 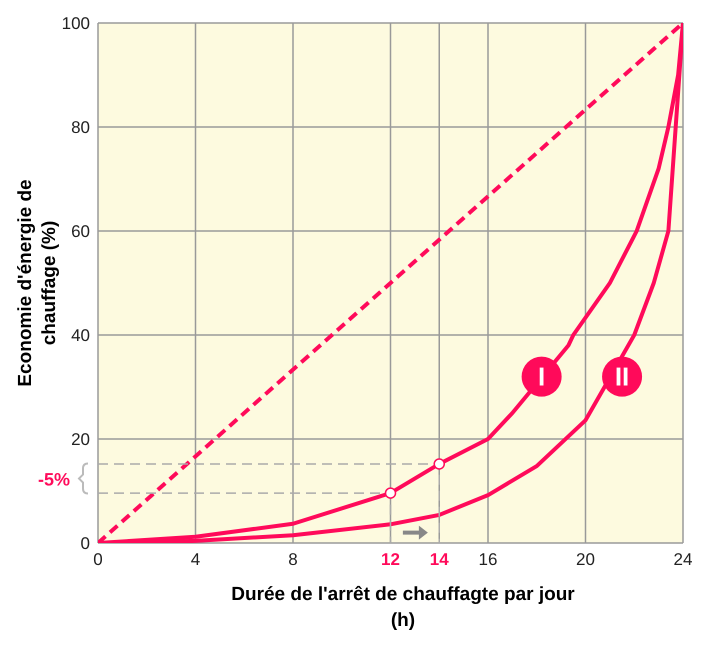 I want to click on x-tick-label: 16, so click(x=488, y=559).